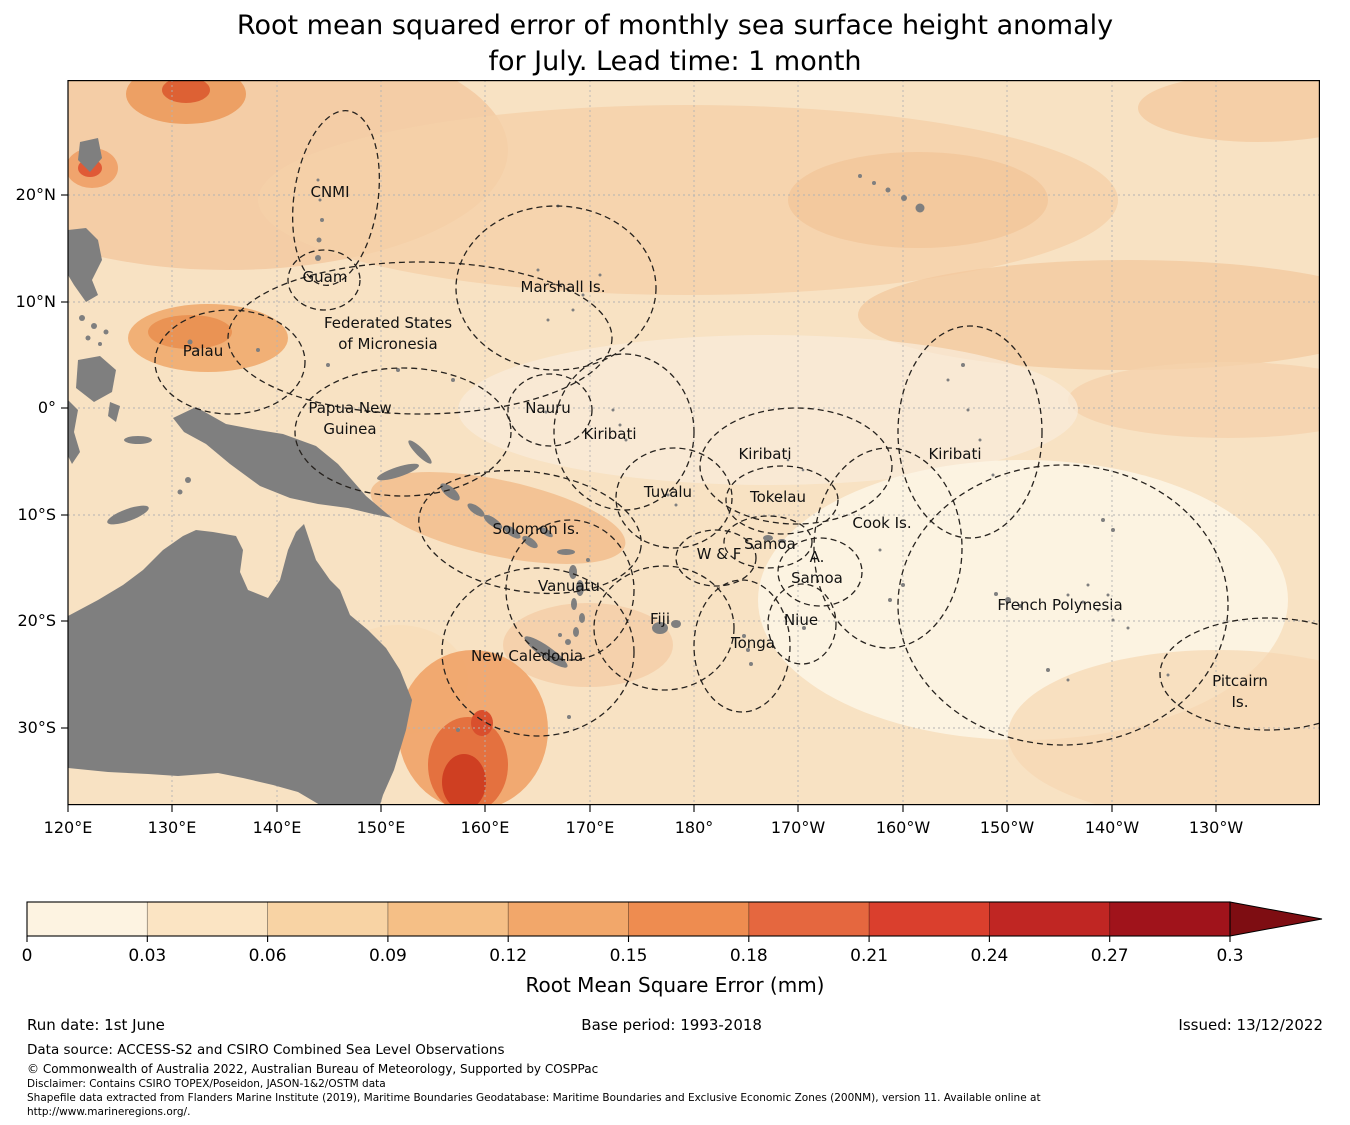  Describe the element at coordinates (74, 432) in the screenshot. I see `landmass-sulawesi` at that location.